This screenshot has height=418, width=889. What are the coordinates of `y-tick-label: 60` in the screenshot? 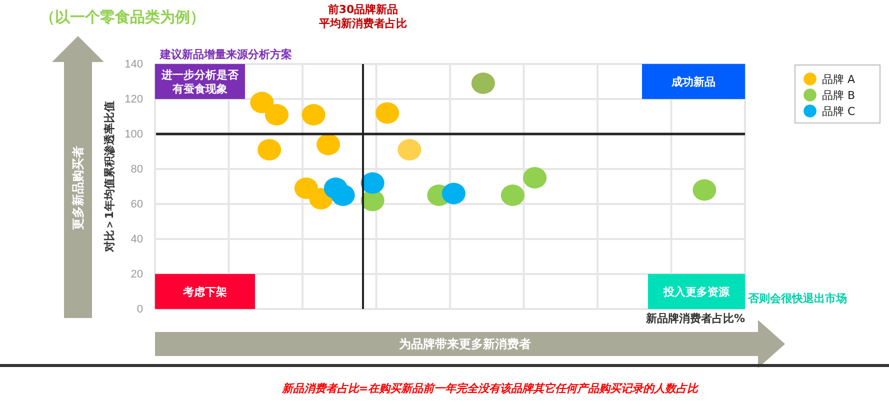 It's located at (136, 204).